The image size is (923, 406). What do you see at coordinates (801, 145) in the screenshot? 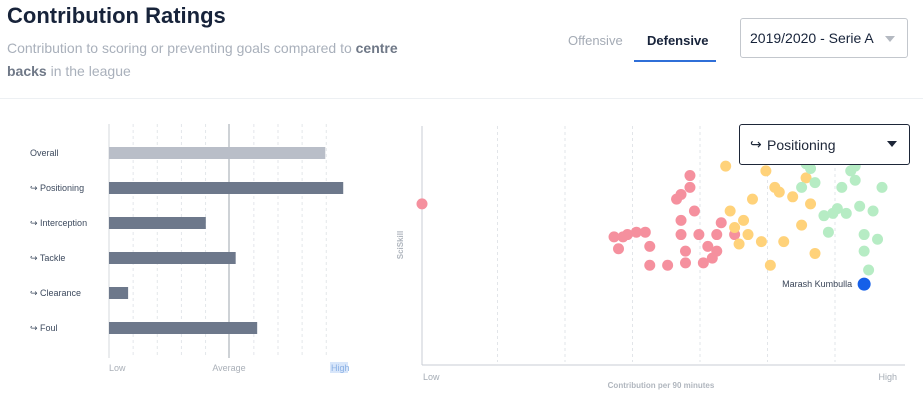
I see `metric-select-value: Positioning` at bounding box center [801, 145].